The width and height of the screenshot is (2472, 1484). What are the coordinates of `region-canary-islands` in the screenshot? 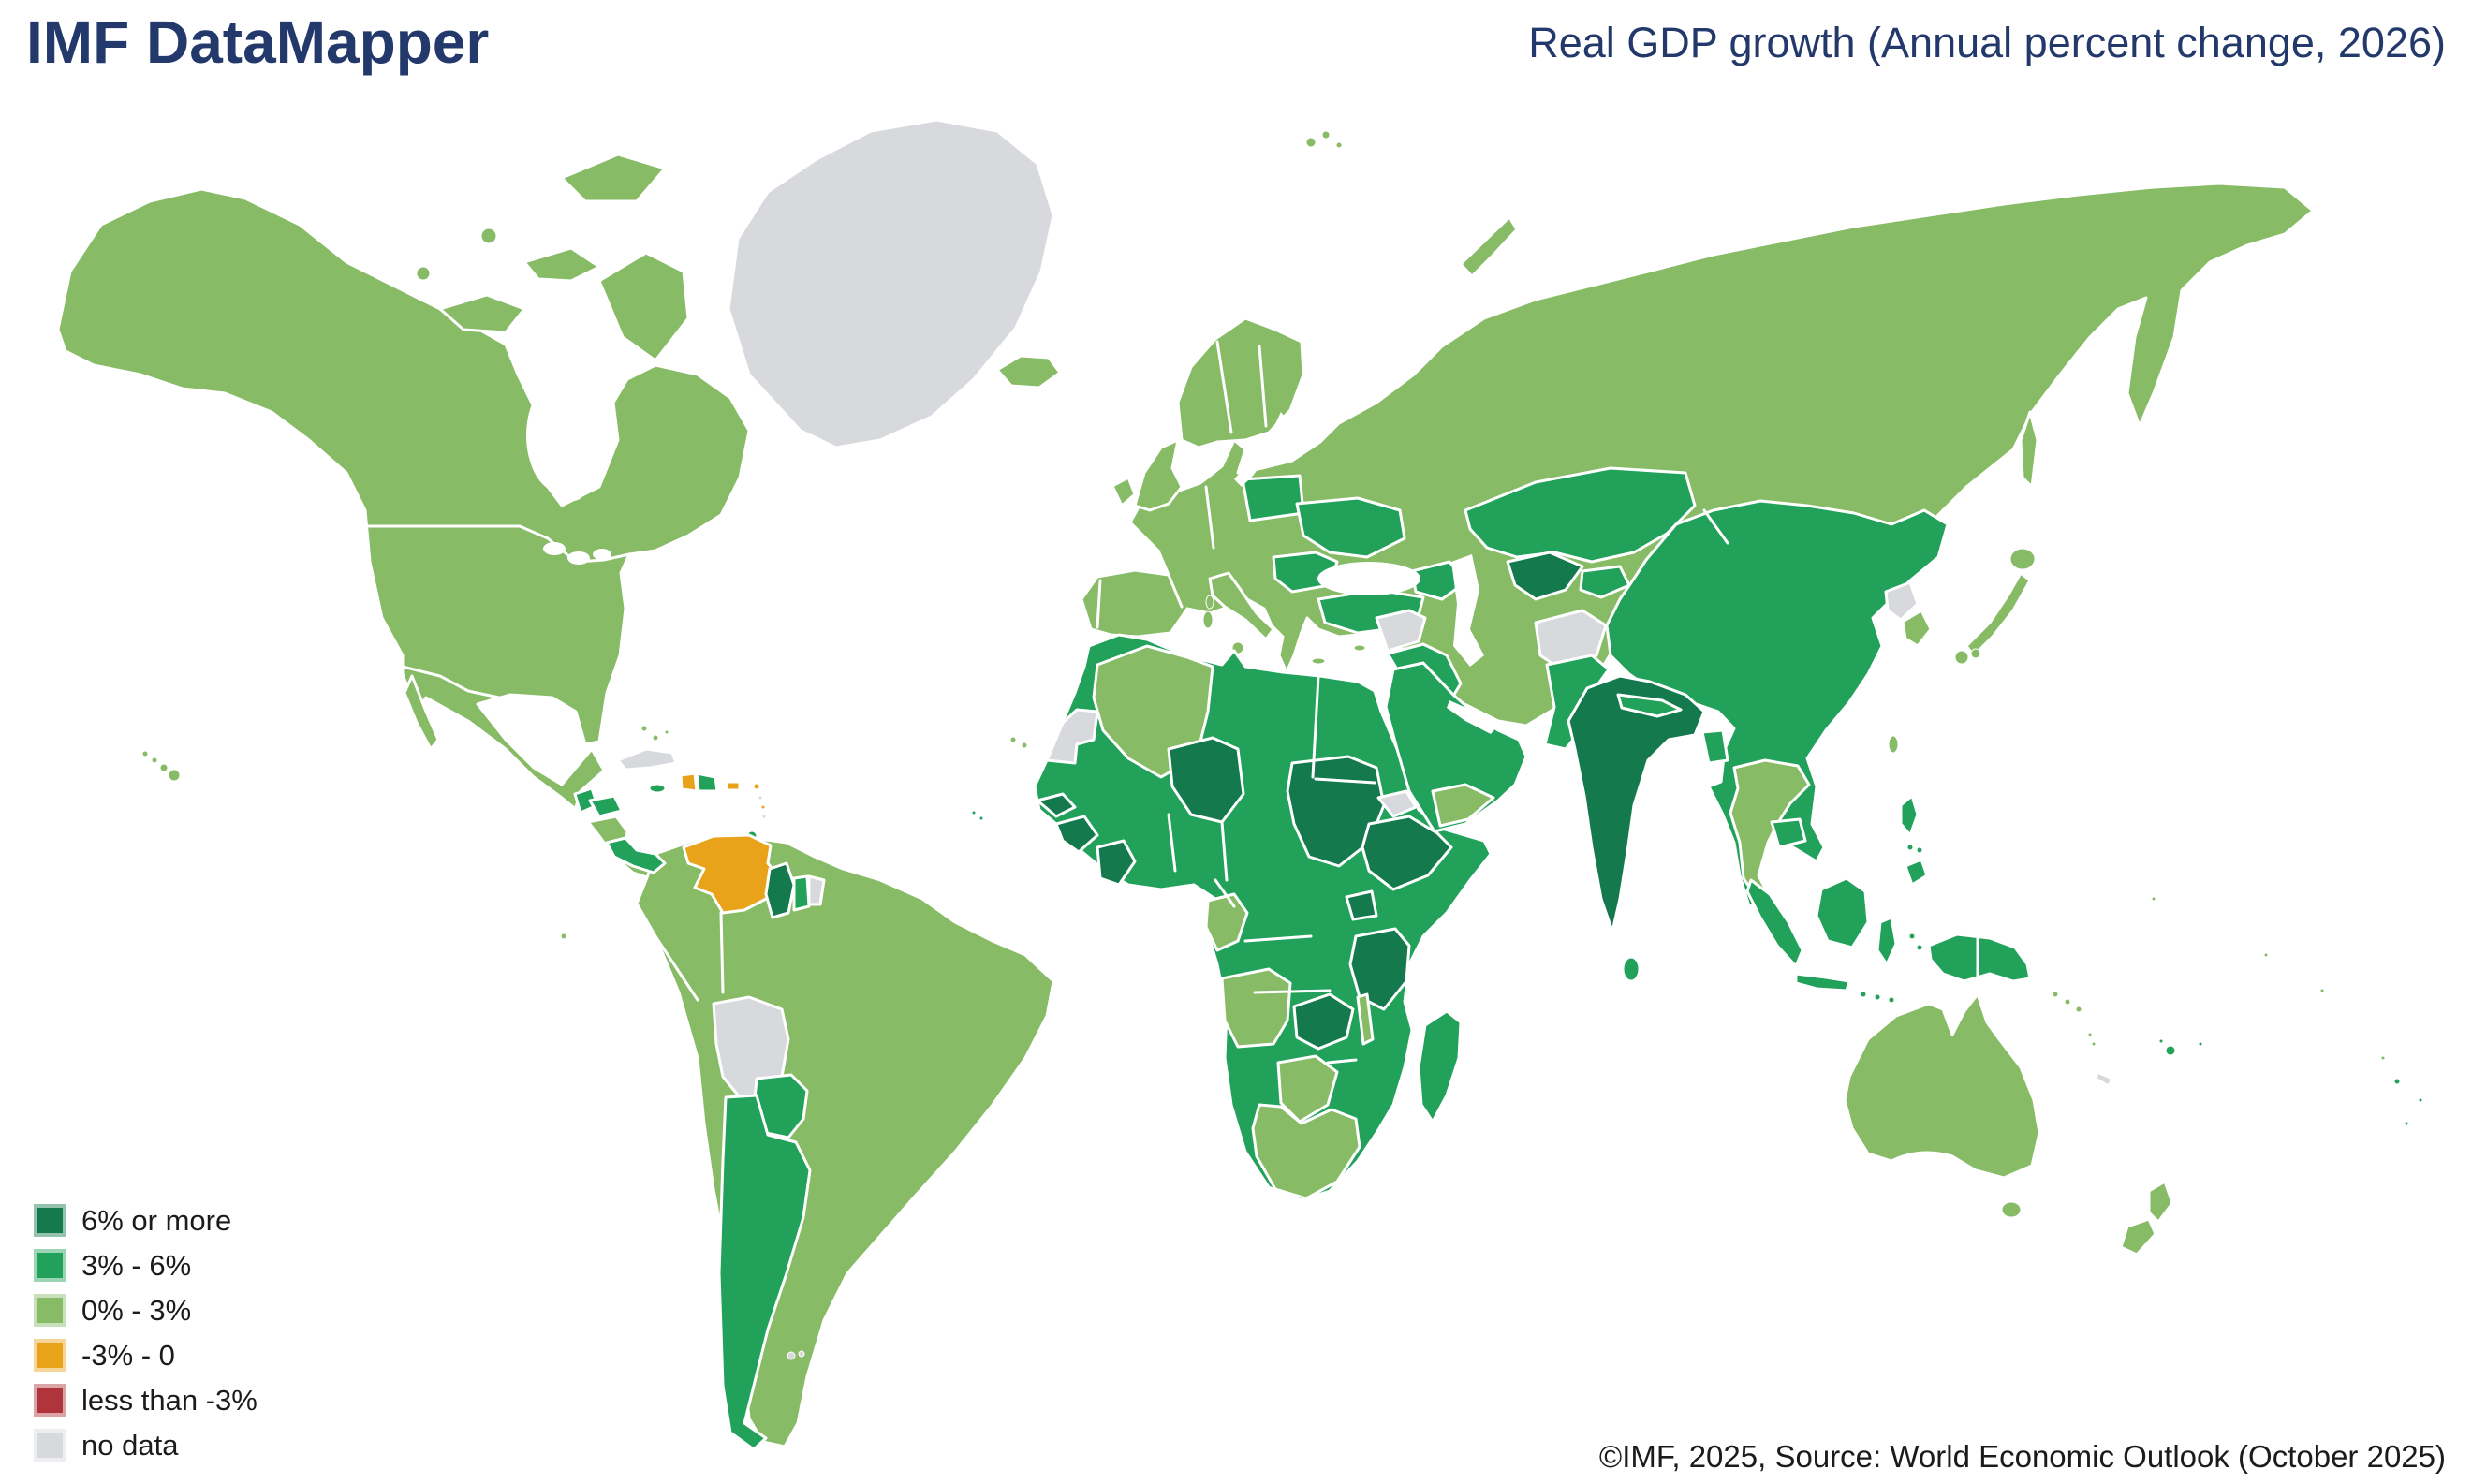 It's located at (1018, 742).